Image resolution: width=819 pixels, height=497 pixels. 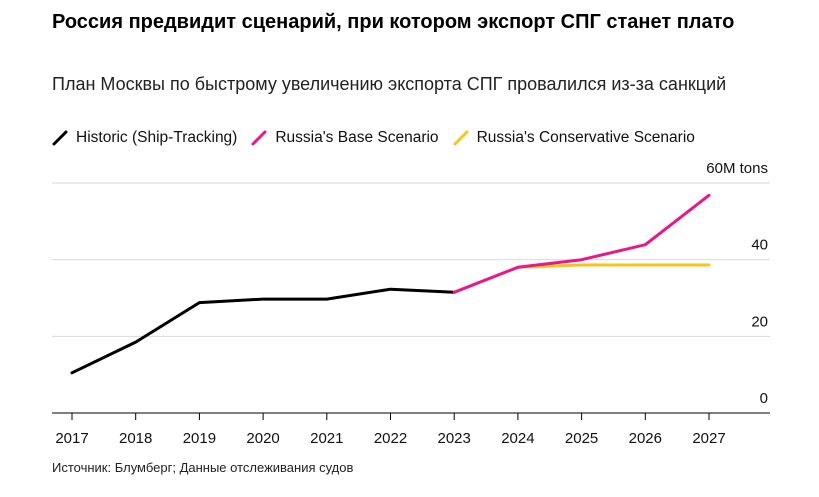 What do you see at coordinates (262, 438) in the screenshot?
I see `x-tick-label-2020: 2020` at bounding box center [262, 438].